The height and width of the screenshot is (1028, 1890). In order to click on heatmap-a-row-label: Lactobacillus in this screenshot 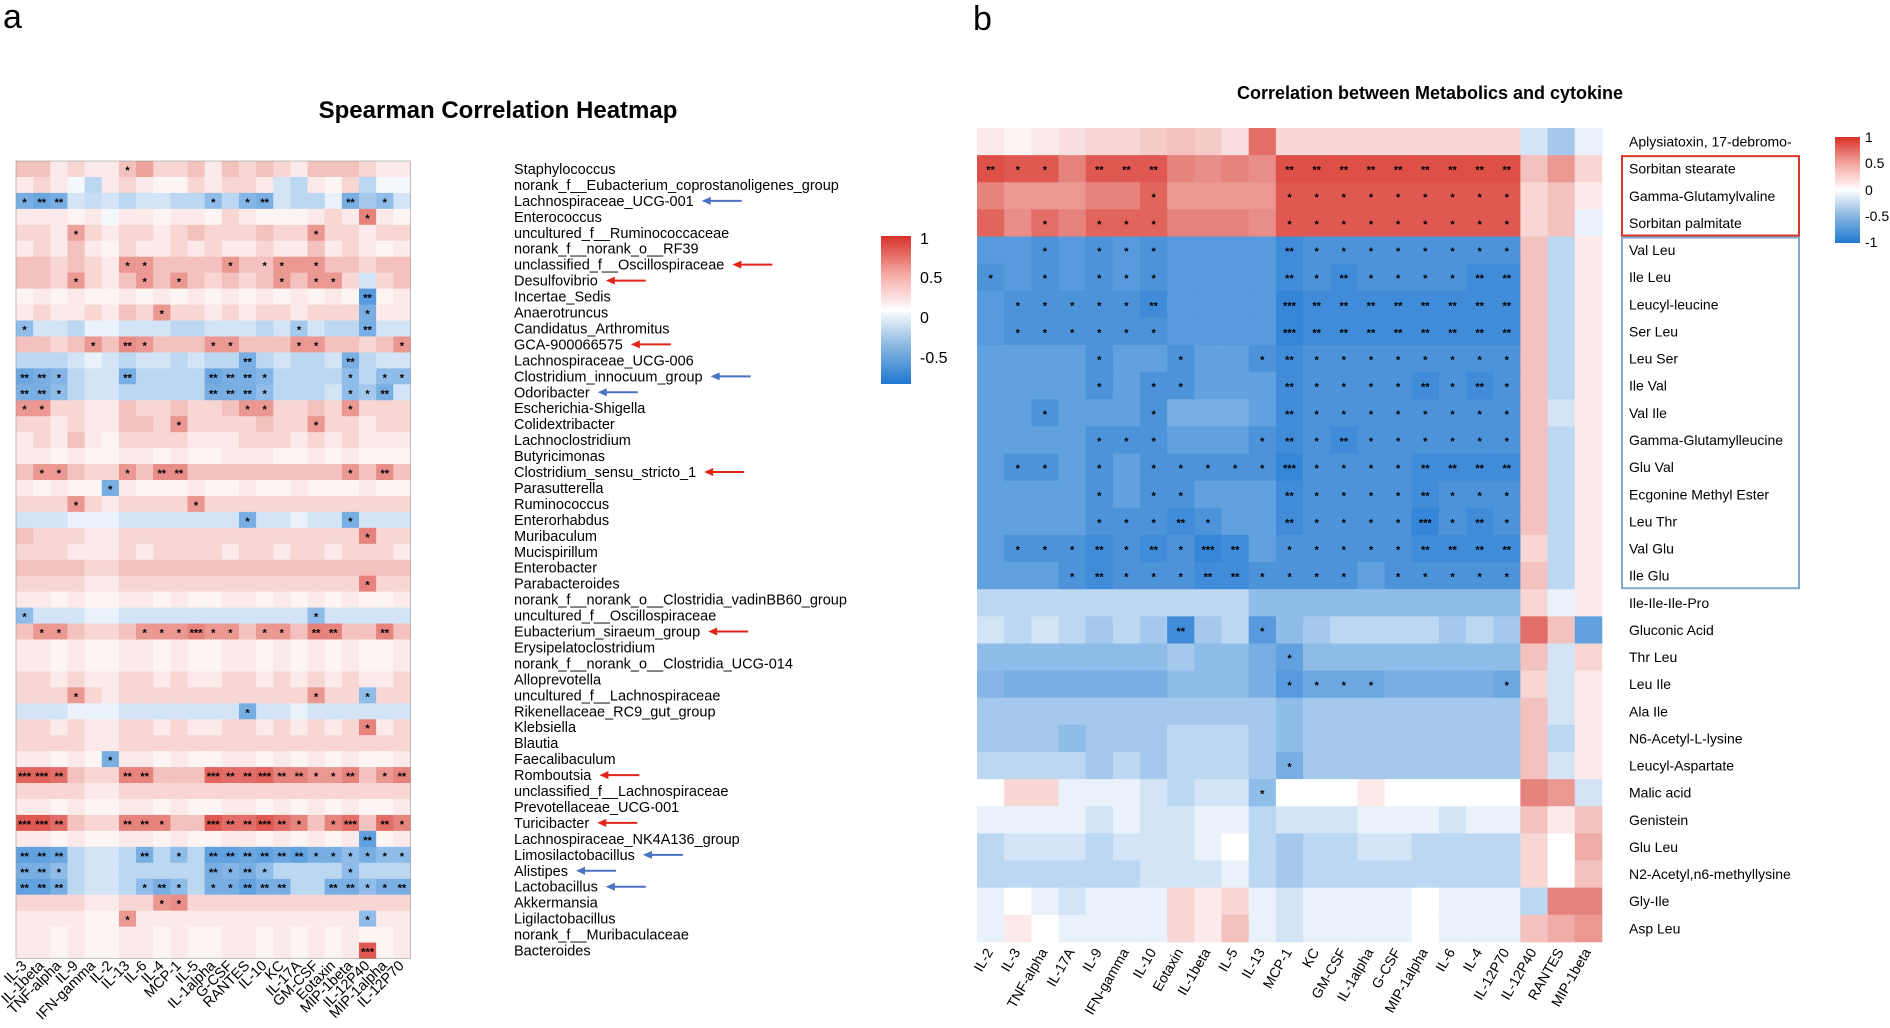, I will do `click(556, 888)`.